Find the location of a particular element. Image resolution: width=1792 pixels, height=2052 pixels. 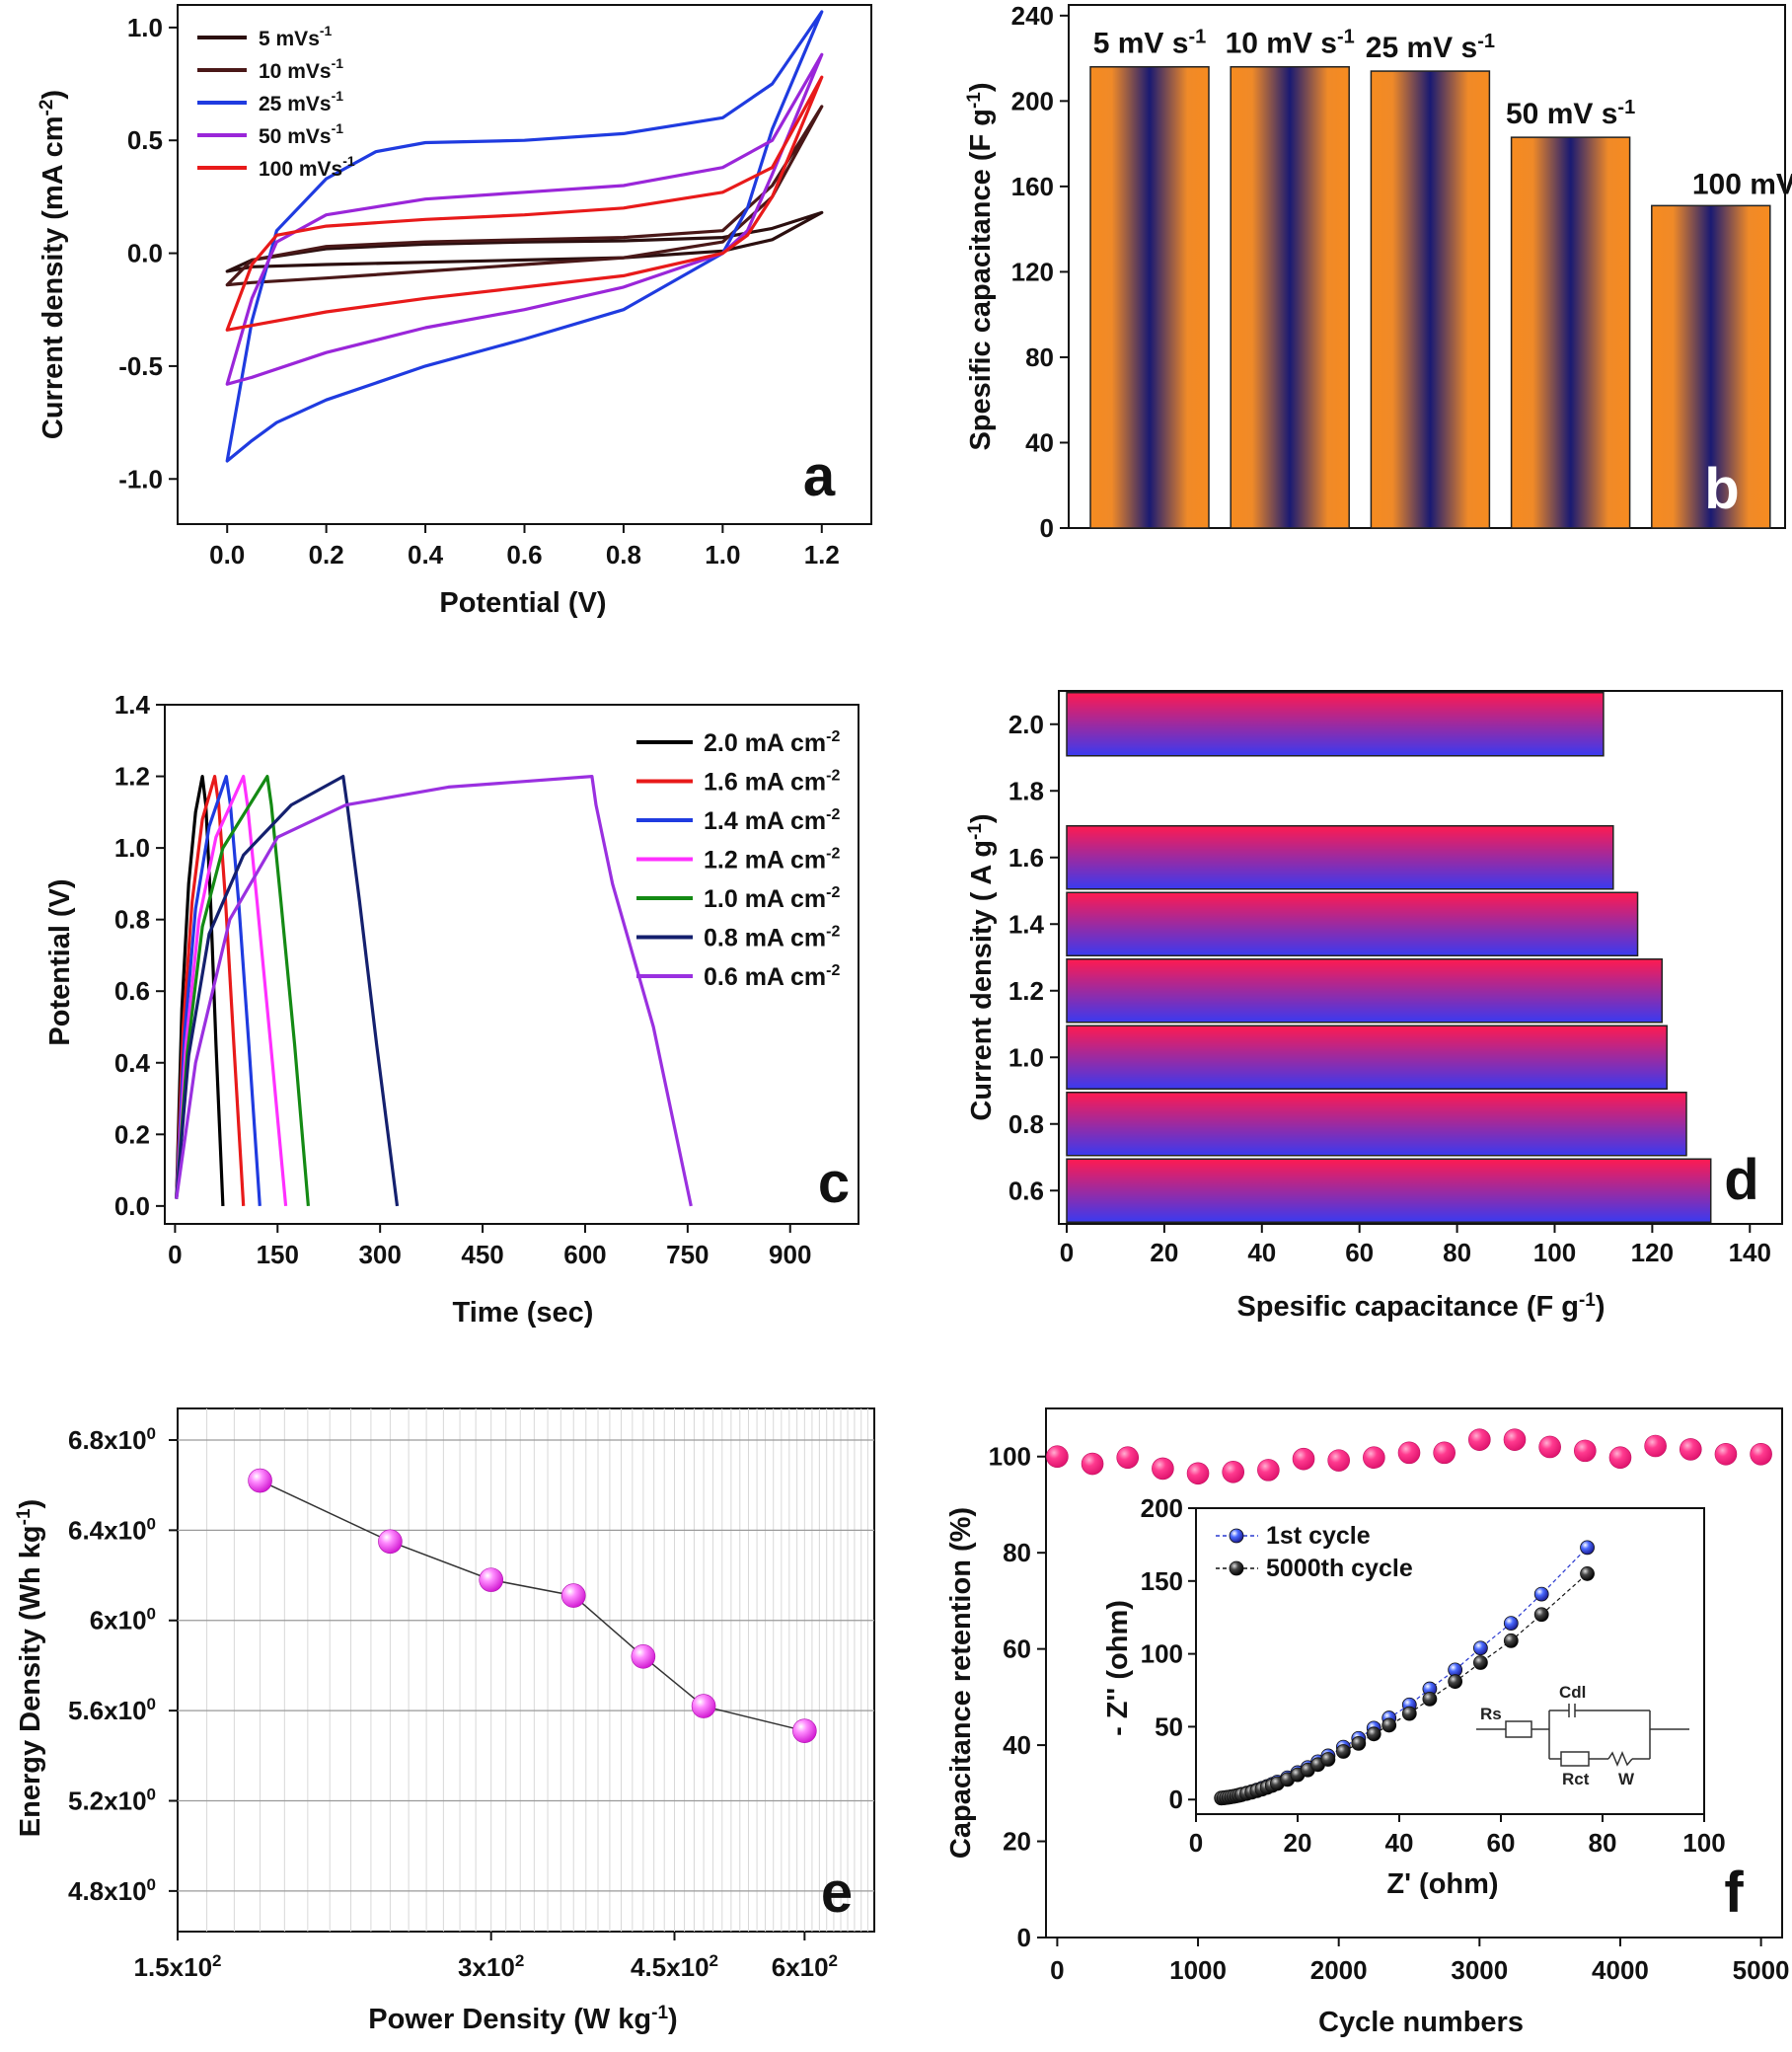

x-tick-label: 750 is located at coordinates (687, 1254).